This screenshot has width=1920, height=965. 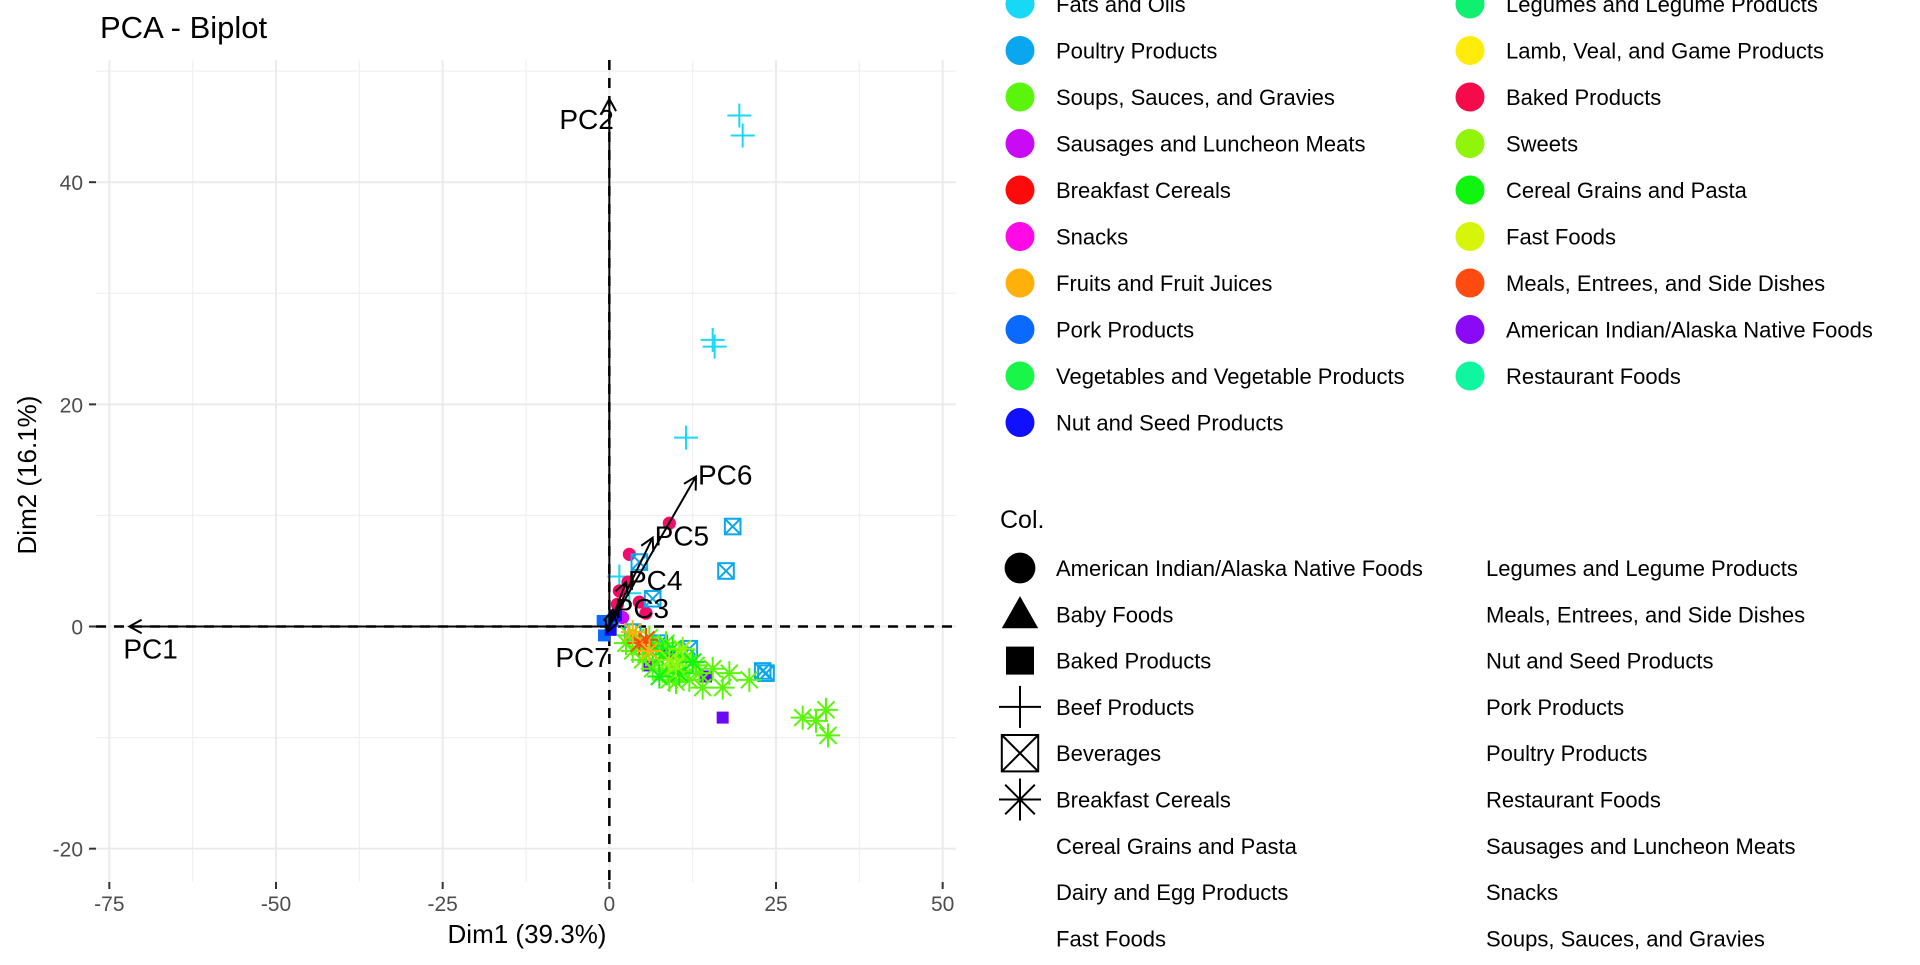 What do you see at coordinates (1593, 376) in the screenshot?
I see `color-legend-label: Restaurant Foods` at bounding box center [1593, 376].